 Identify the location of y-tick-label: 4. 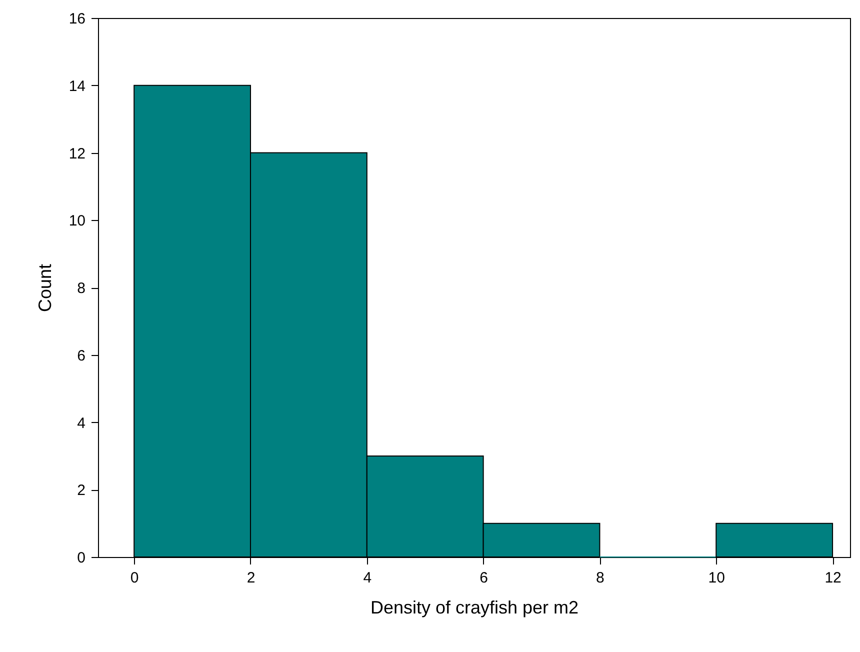
(81, 423).